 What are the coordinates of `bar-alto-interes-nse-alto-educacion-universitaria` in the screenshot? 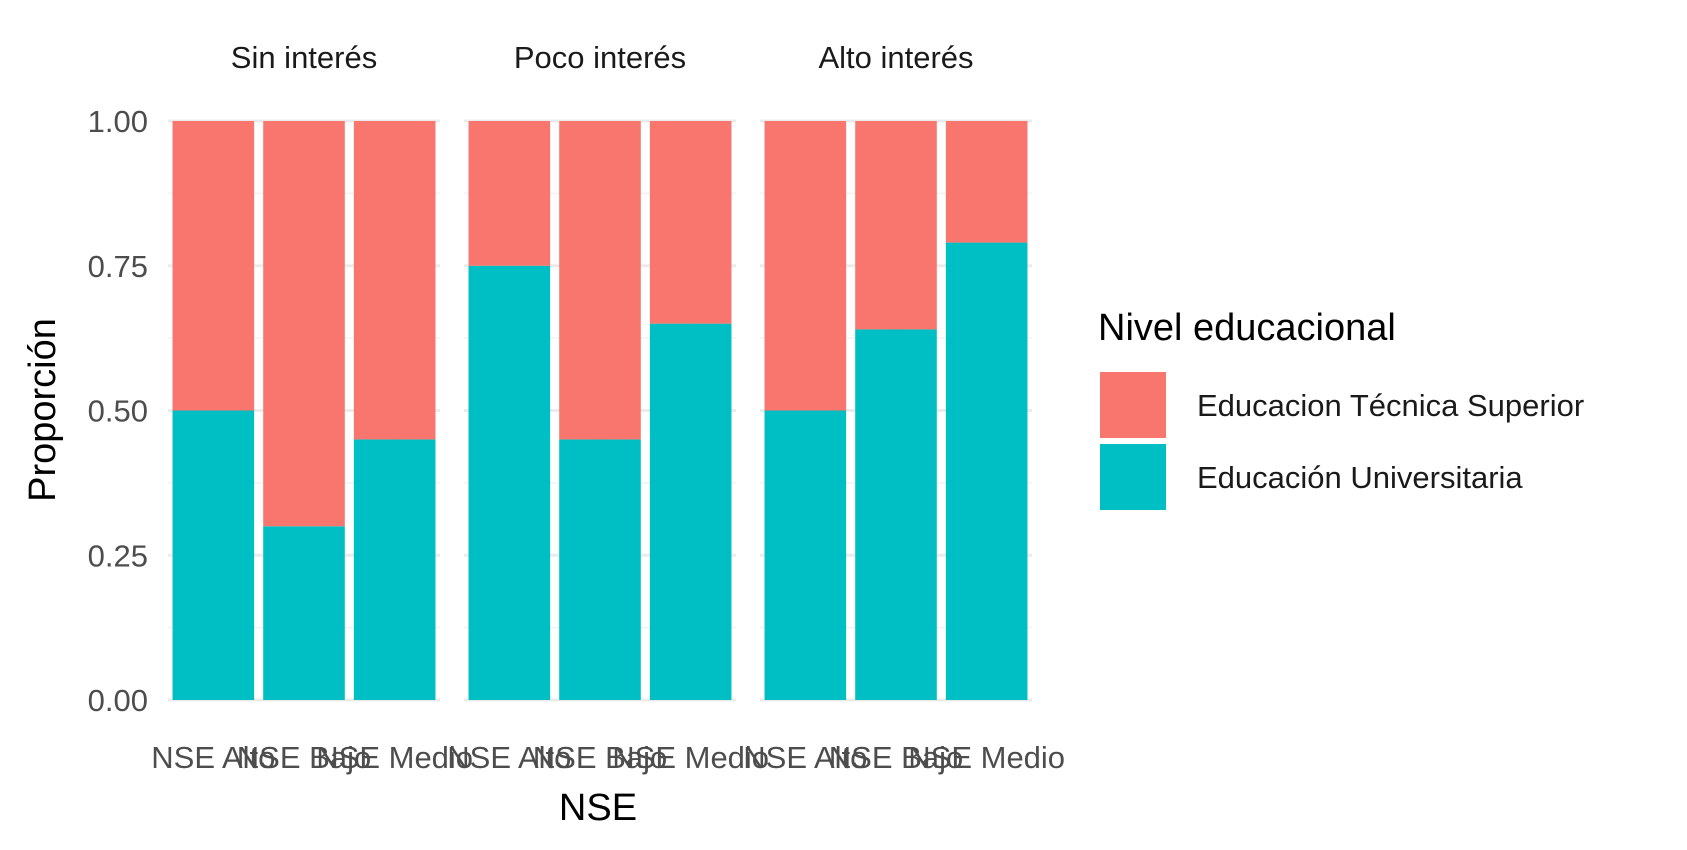 It's located at (805, 555).